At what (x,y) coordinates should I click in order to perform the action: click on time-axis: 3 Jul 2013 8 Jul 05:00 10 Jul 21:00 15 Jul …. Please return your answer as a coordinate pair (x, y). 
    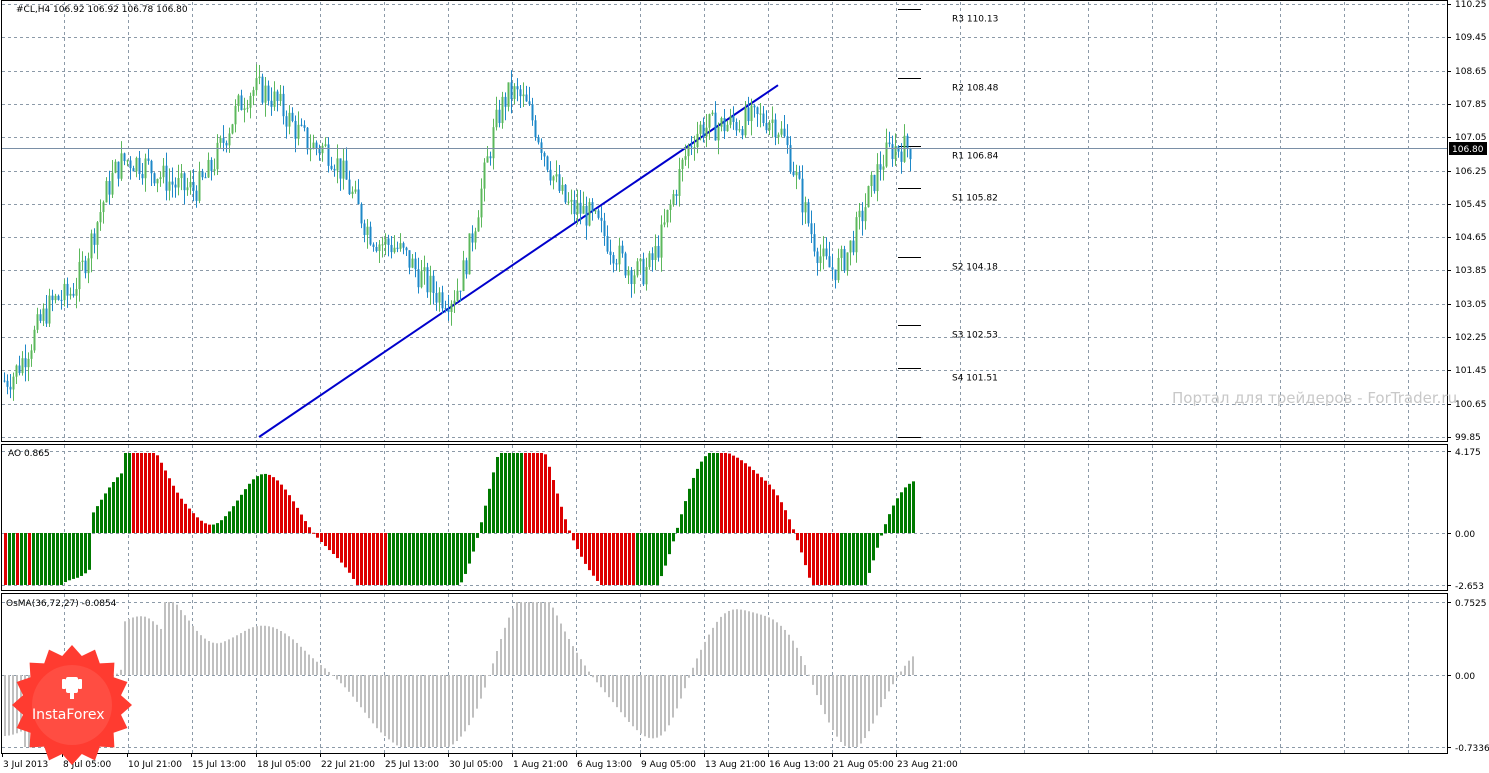
    Looking at the image, I should click on (480, 761).